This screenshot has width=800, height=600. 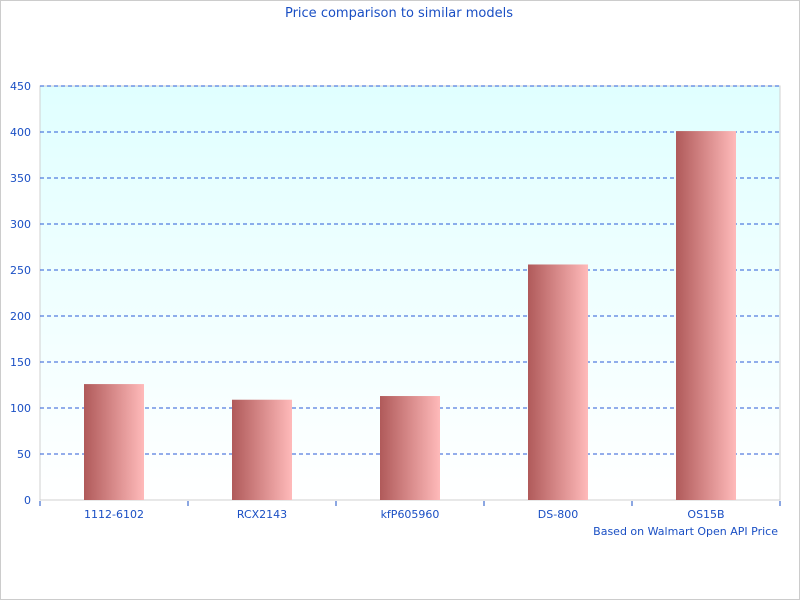 I want to click on bar-kfp605960, so click(x=410, y=448).